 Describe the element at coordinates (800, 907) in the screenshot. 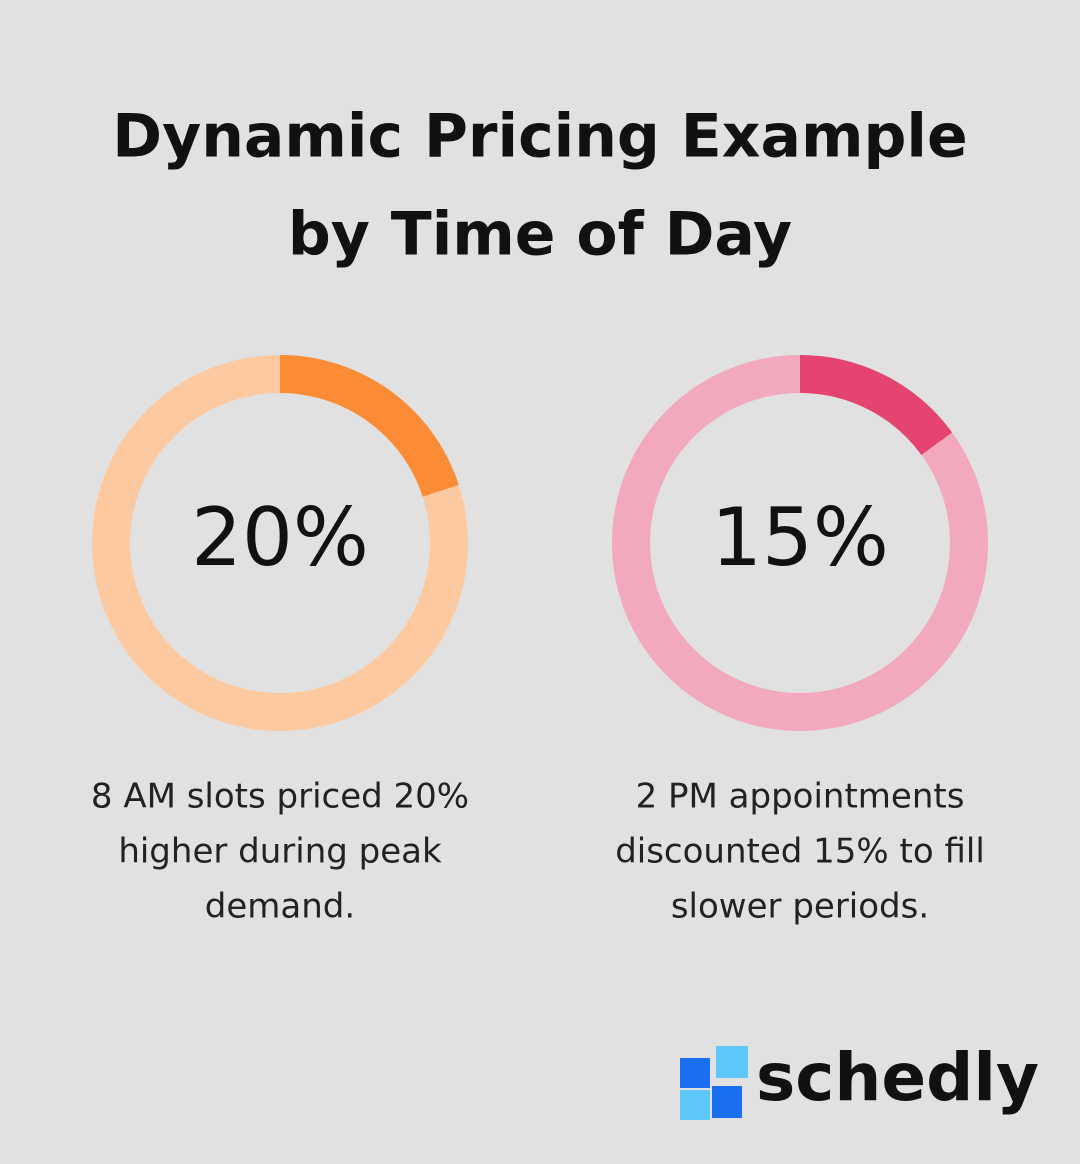

I see `description-line: slower periods.` at that location.